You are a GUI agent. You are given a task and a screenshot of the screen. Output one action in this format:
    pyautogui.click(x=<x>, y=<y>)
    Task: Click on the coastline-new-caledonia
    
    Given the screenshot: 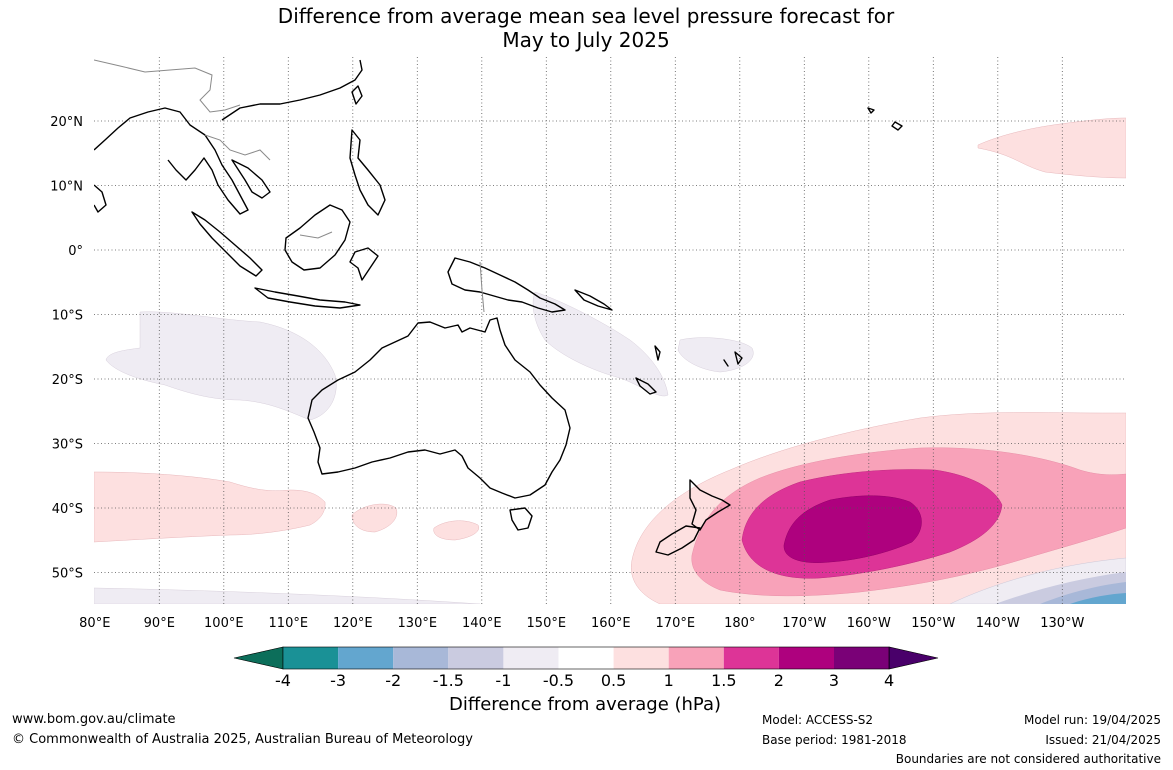 What is the action you would take?
    pyautogui.click(x=646, y=386)
    